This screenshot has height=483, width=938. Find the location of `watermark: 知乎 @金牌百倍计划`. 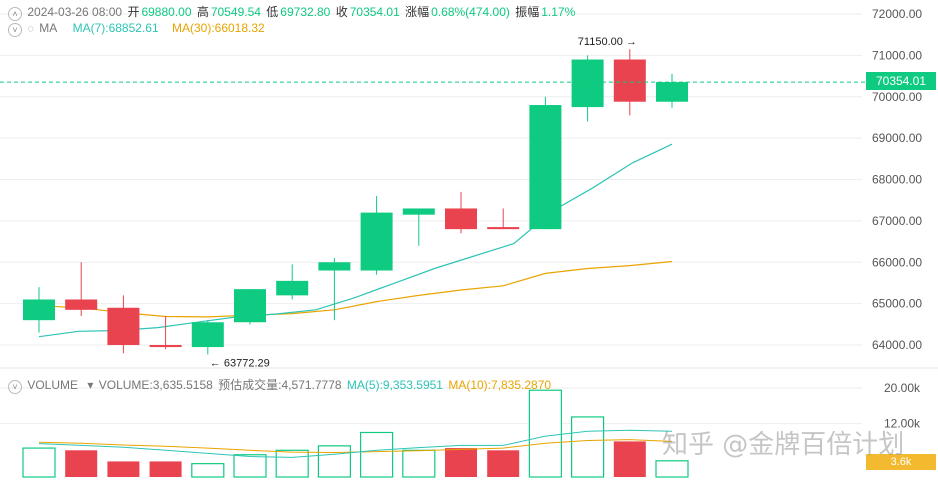

watermark: 知乎 @金牌百倍计划 is located at coordinates (783, 445).